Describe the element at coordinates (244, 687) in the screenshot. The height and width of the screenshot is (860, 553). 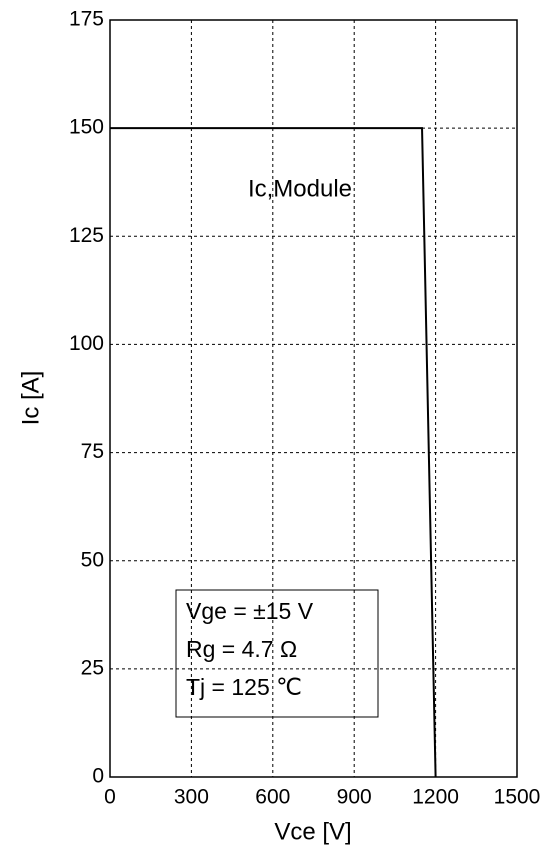
I see `condition-text: Tj = 125 ℃` at that location.